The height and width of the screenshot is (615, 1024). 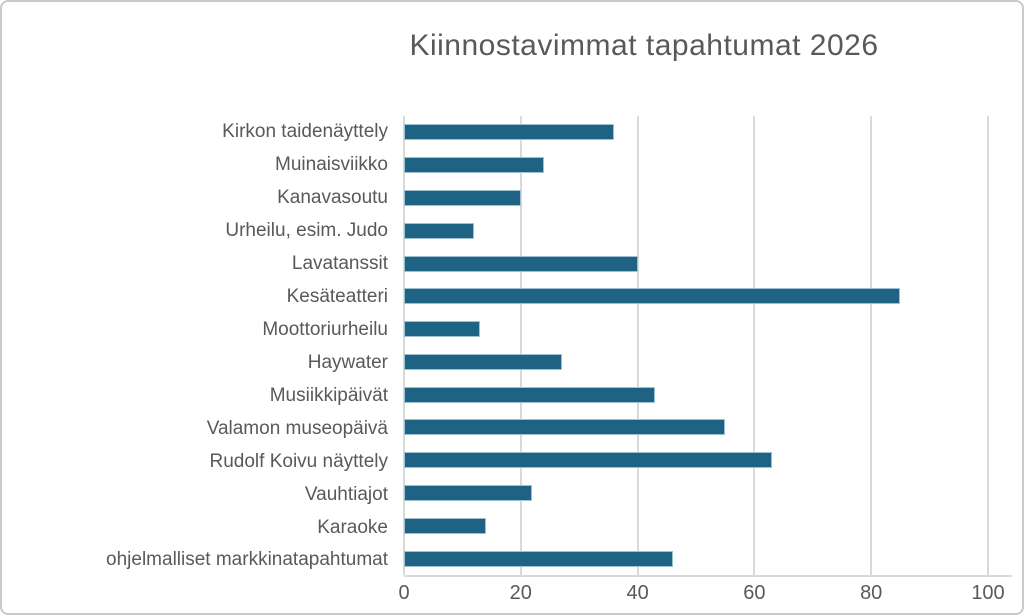 I want to click on x-tick-label: 20, so click(x=520, y=593).